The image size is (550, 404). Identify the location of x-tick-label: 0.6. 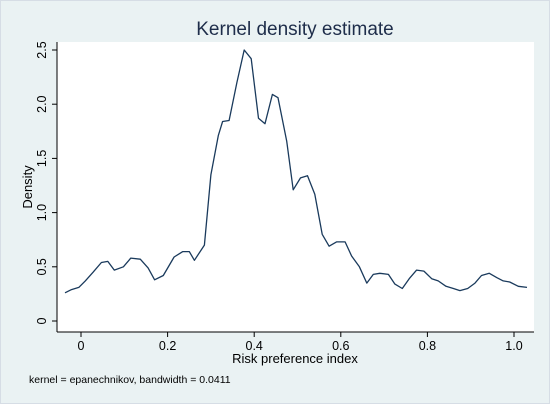
(340, 346).